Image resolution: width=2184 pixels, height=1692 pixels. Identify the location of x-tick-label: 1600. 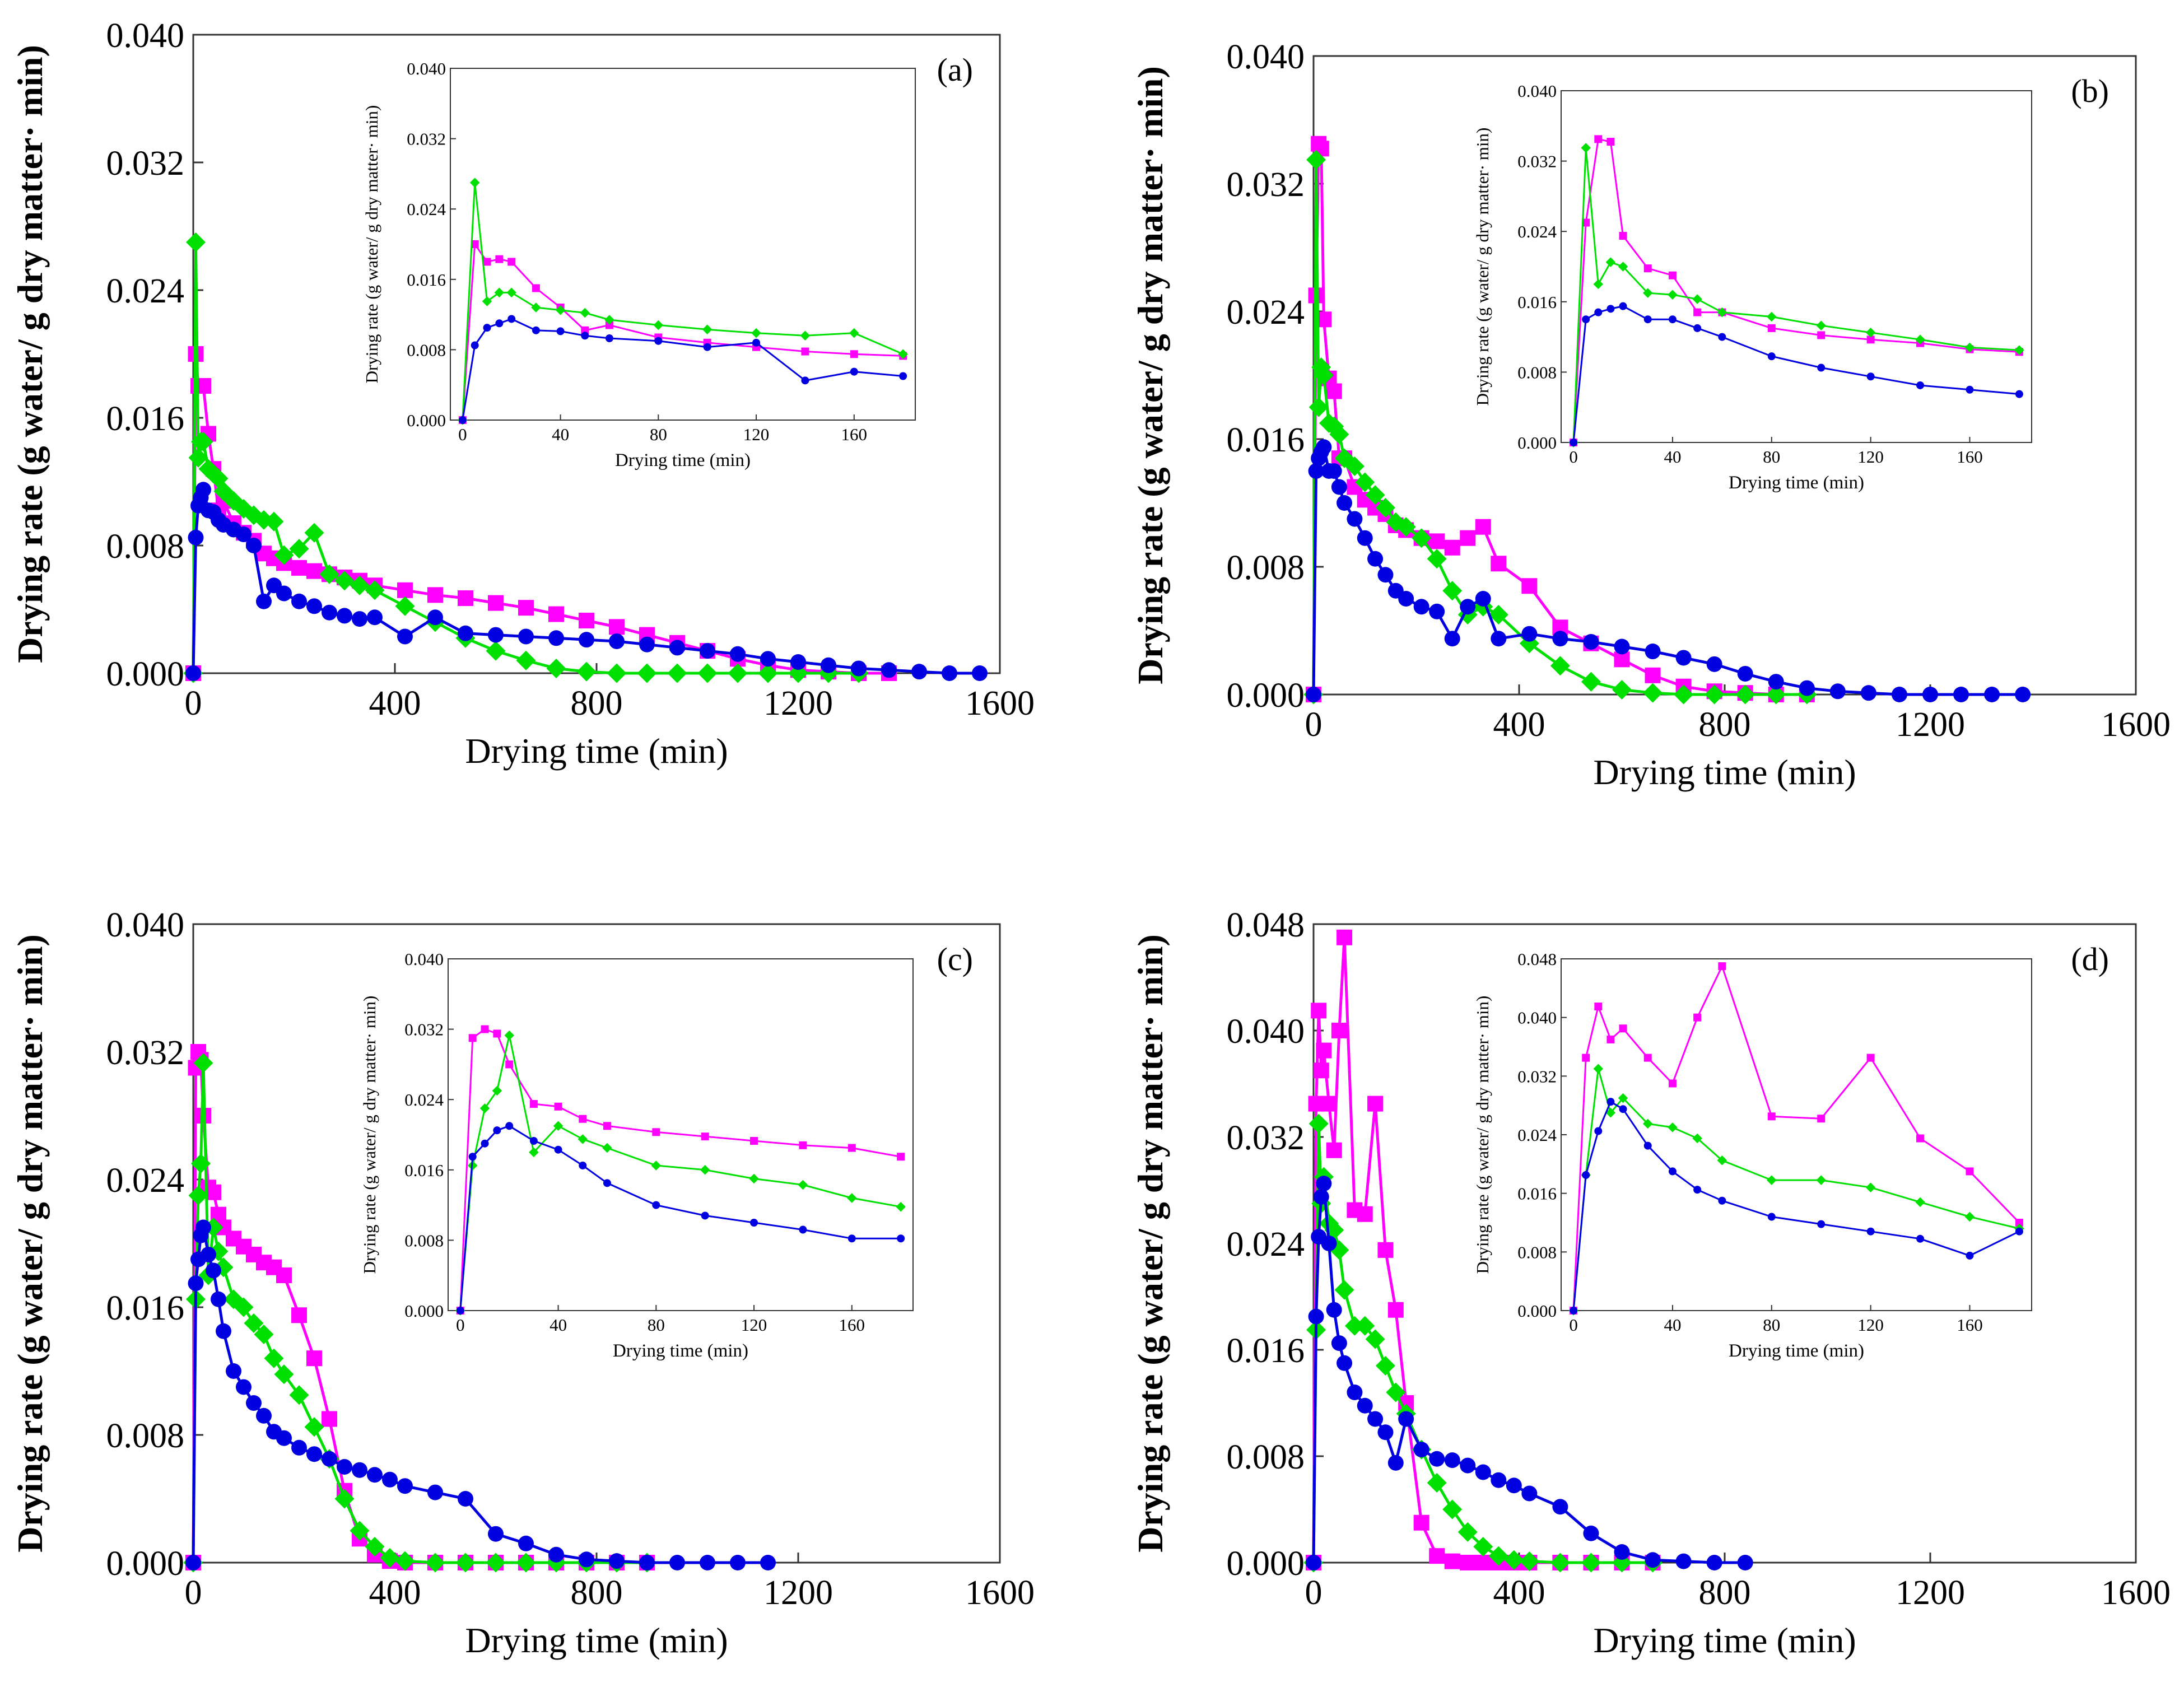
(2136, 725).